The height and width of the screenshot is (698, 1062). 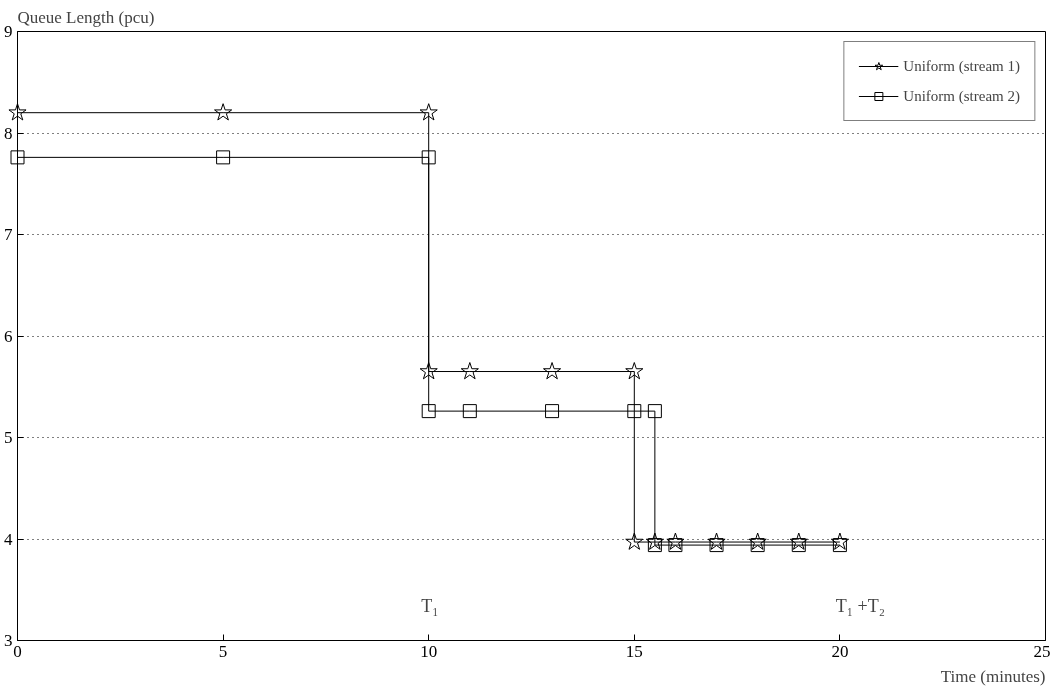 I want to click on x-tick-label: 0, so click(x=17, y=651).